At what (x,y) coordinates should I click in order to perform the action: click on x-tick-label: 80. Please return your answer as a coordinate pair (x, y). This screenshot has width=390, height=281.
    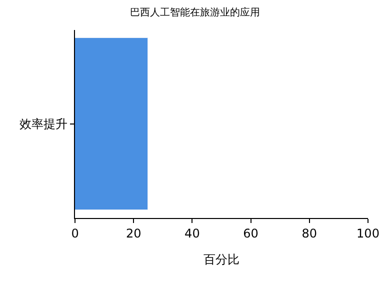
    Looking at the image, I should click on (310, 233).